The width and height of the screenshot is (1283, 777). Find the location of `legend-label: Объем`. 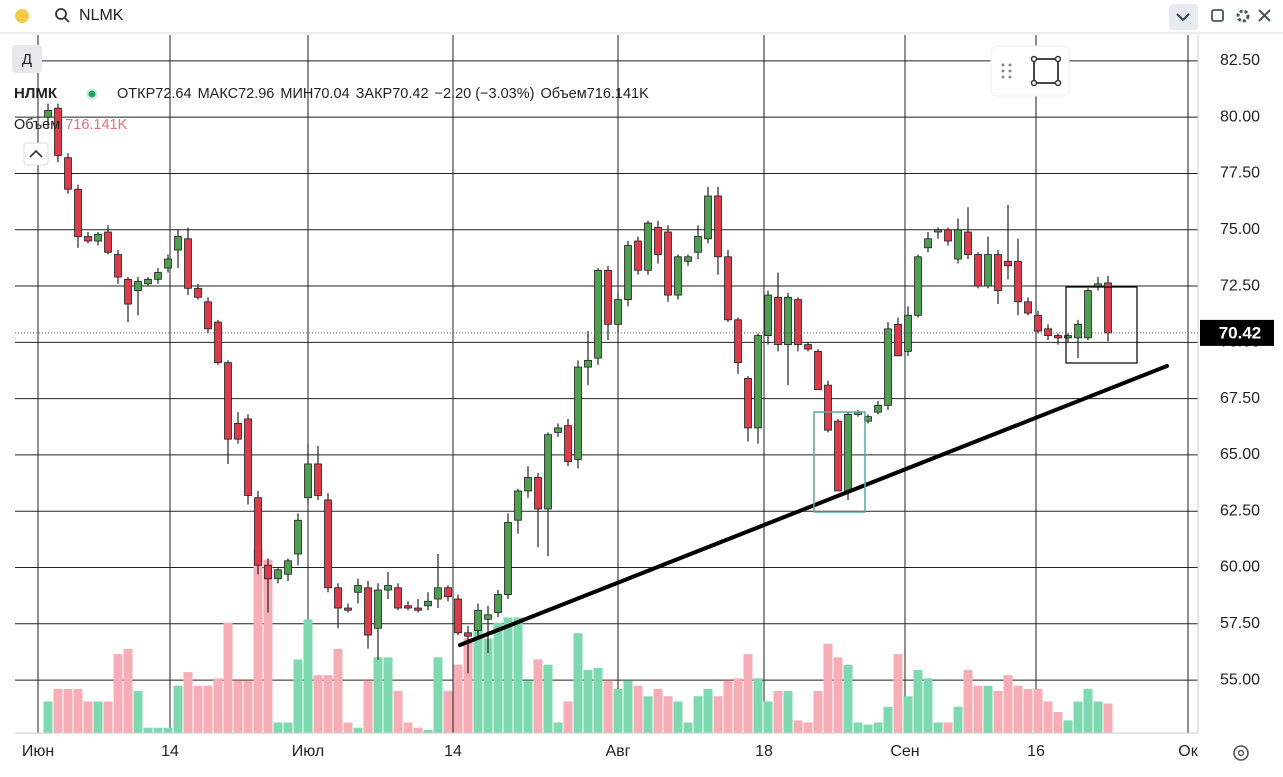

legend-label: Объем is located at coordinates (37, 125).